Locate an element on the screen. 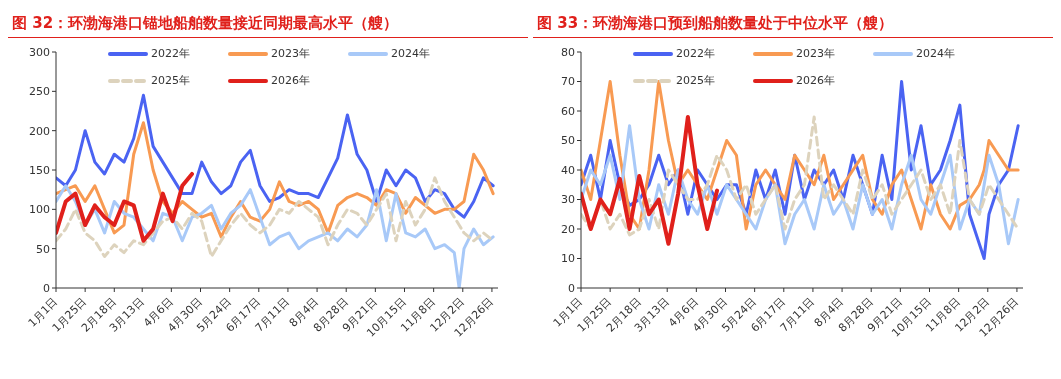  y-tick-label: 10 is located at coordinates (568, 259).